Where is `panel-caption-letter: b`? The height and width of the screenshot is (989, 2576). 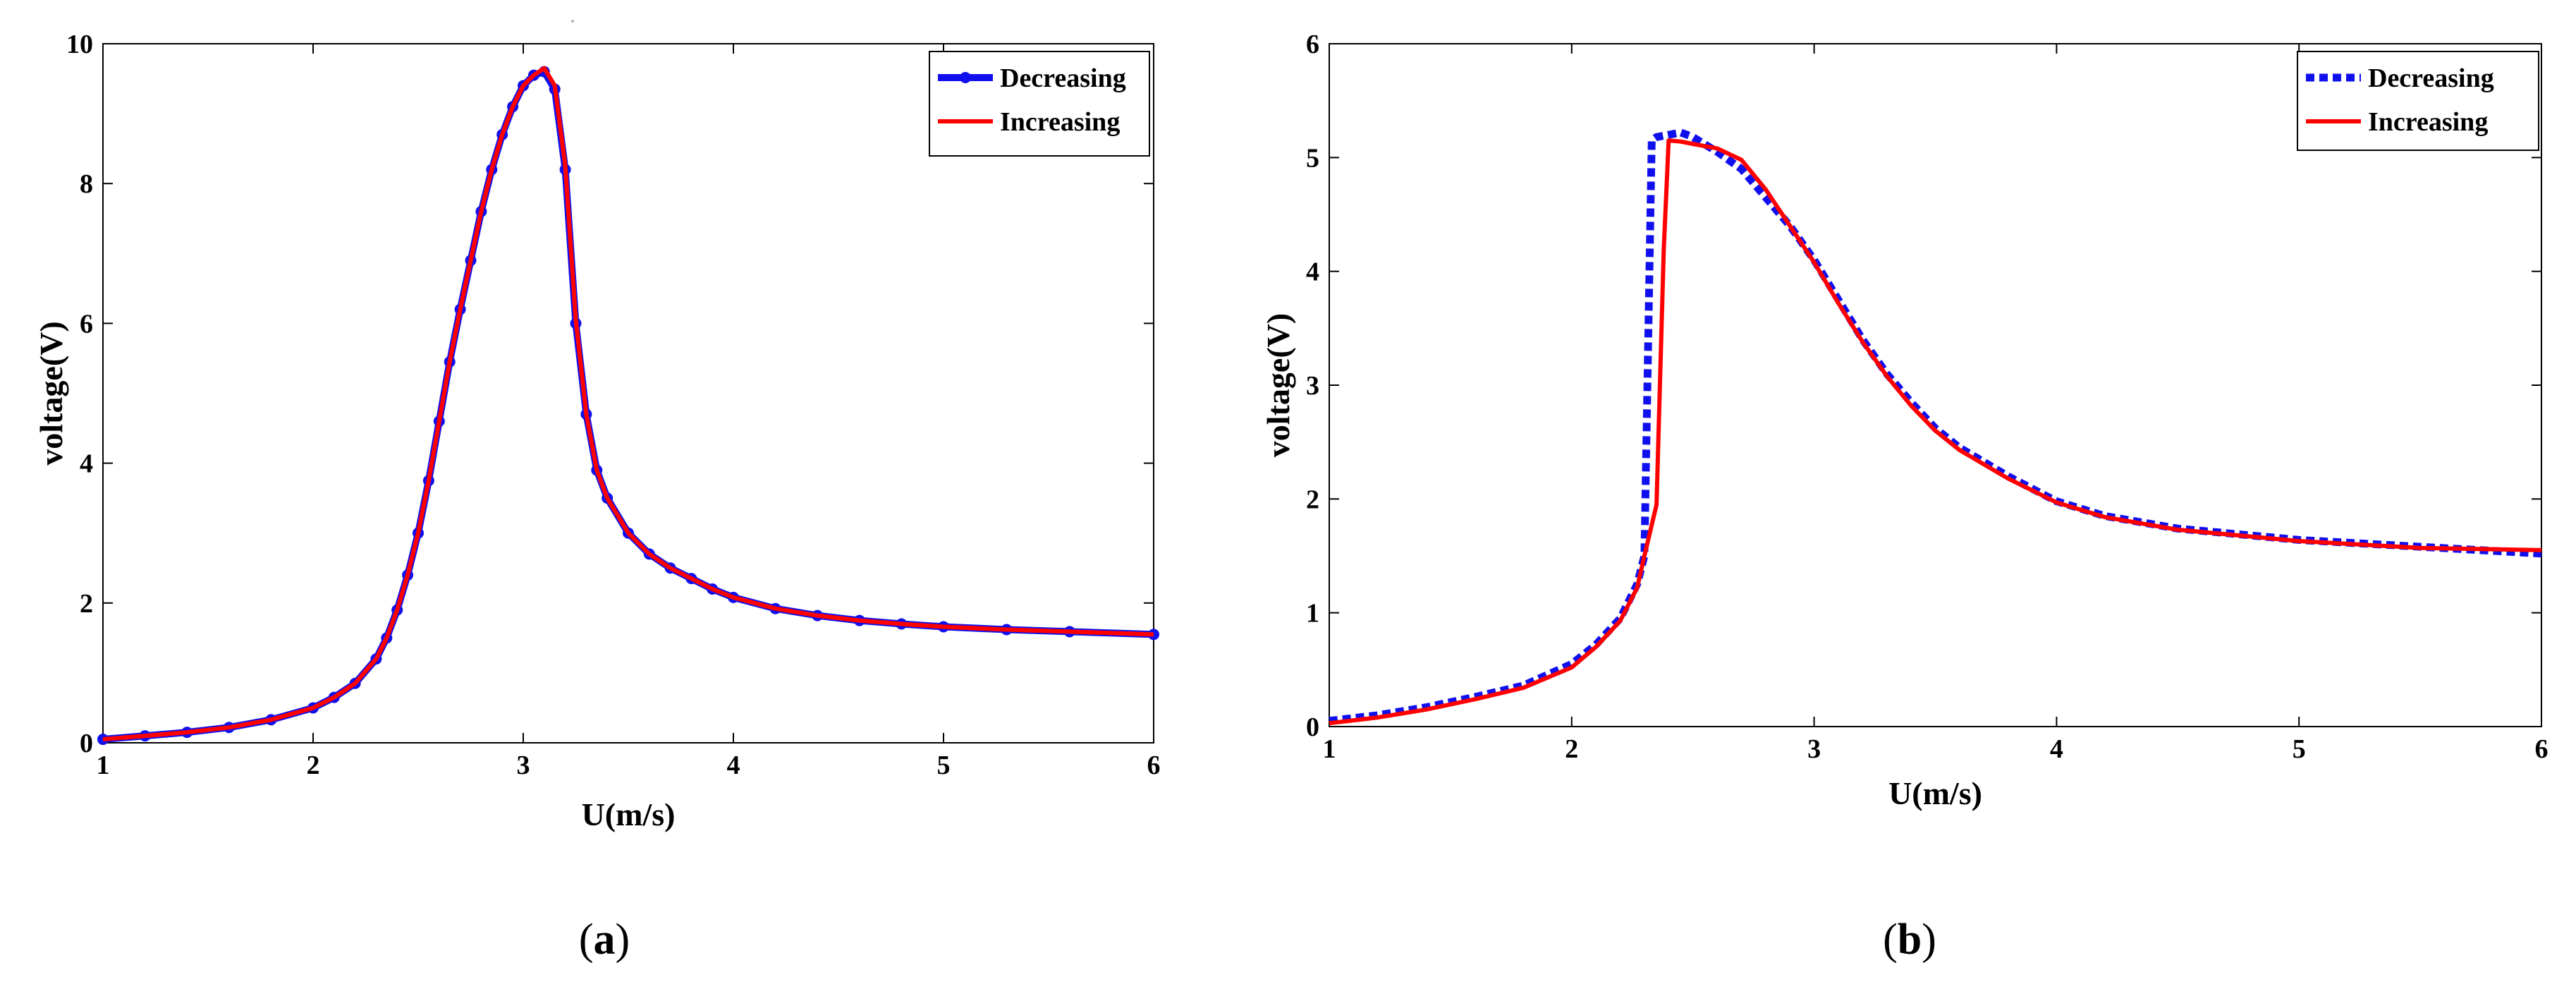
panel-caption-letter: b is located at coordinates (1910, 940).